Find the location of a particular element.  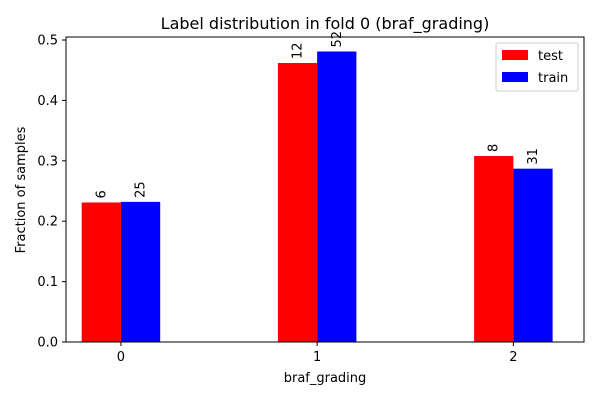

x-tick-label: 0 is located at coordinates (121, 357).